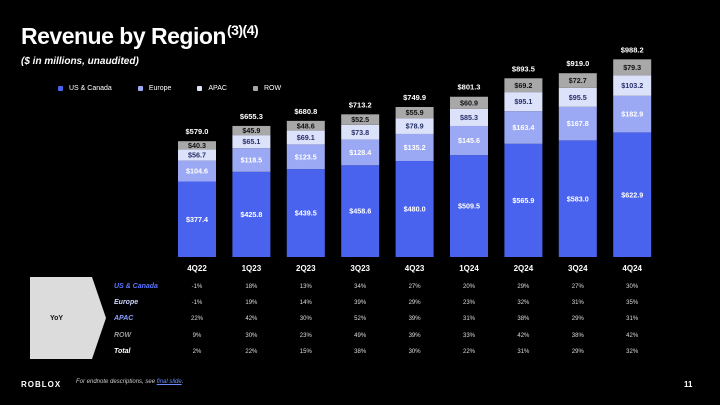 The height and width of the screenshot is (405, 720). What do you see at coordinates (182, 88) in the screenshot?
I see `chart-legend: US & Canada Europe APAC ROW` at bounding box center [182, 88].